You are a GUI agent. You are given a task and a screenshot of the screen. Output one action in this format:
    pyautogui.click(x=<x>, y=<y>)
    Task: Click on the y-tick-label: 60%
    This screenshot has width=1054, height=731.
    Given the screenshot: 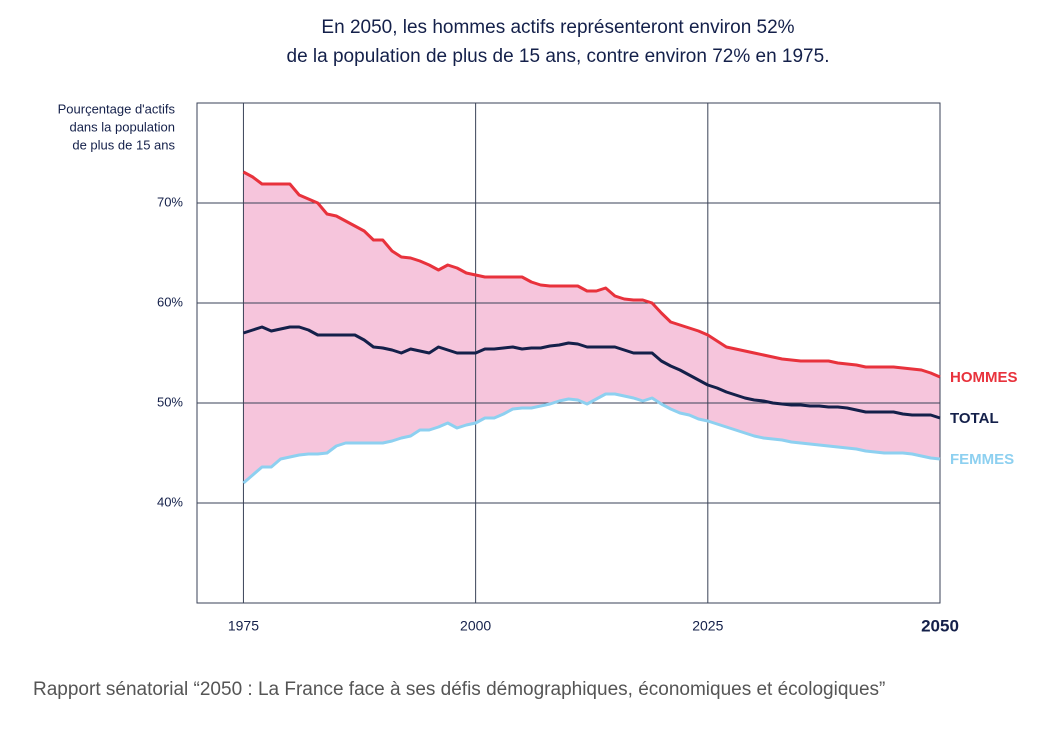 What is the action you would take?
    pyautogui.click(x=170, y=301)
    